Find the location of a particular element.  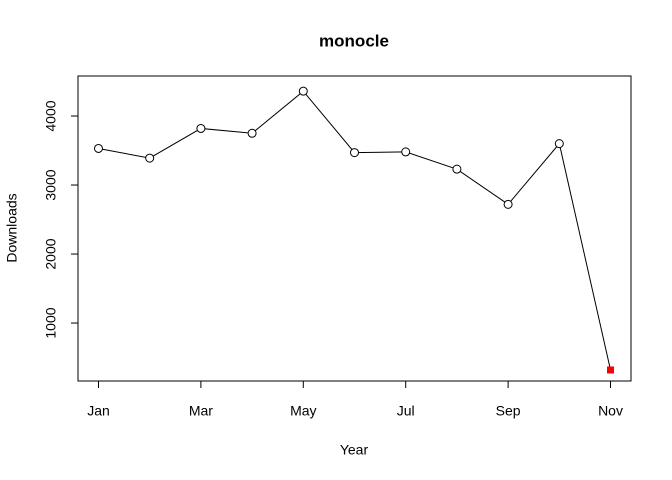

x-axis-label: Year is located at coordinates (354, 450).